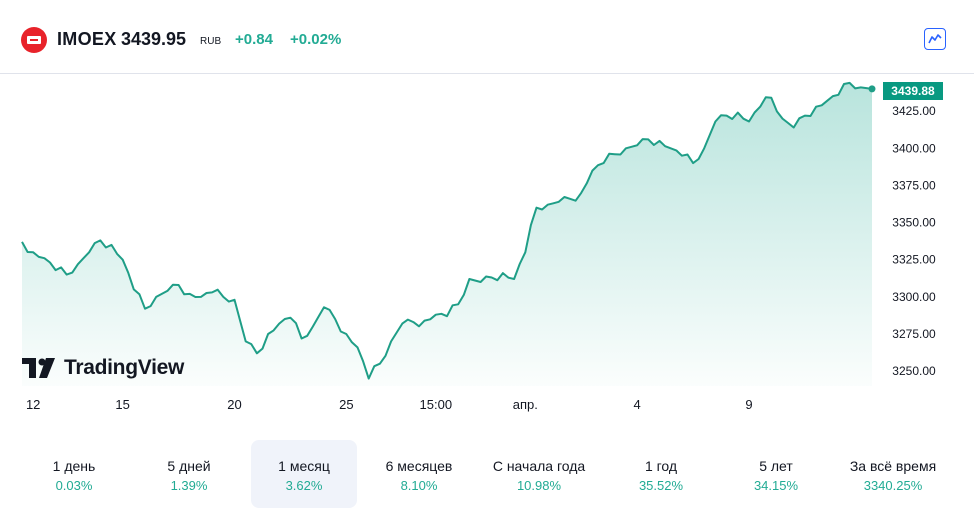 The height and width of the screenshot is (522, 974). Describe the element at coordinates (893, 466) in the screenshot. I see `period-label: За всё время` at that location.